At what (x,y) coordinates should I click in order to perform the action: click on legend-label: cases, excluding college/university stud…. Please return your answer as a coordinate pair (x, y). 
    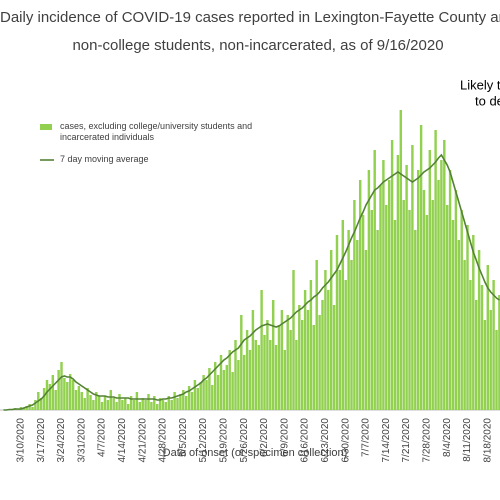
    Looking at the image, I should click on (156, 131).